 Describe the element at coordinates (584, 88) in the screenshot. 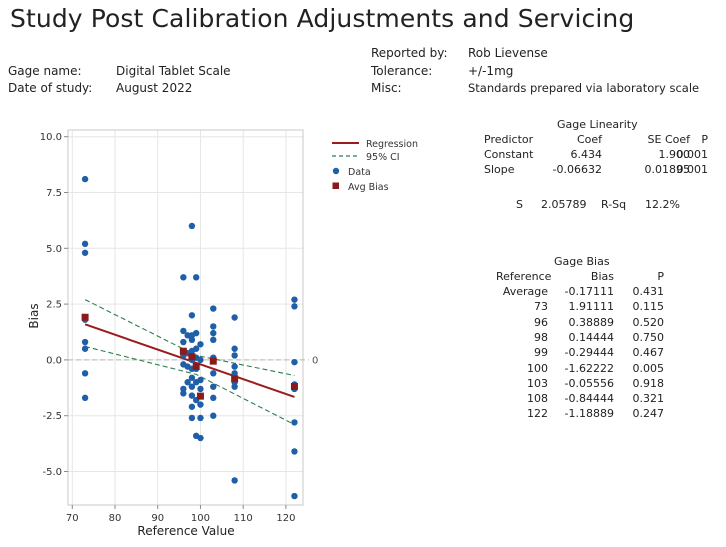

I see `misc-value: Standards prepared via laboratory scale` at that location.